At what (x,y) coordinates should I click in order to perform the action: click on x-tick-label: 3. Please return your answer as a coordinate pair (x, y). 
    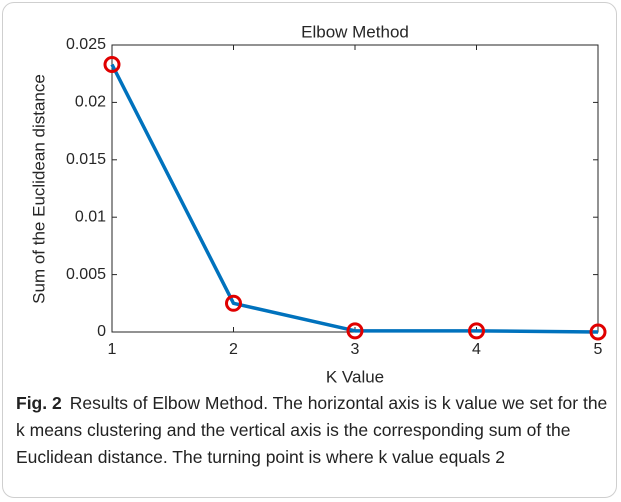
    Looking at the image, I should click on (355, 349).